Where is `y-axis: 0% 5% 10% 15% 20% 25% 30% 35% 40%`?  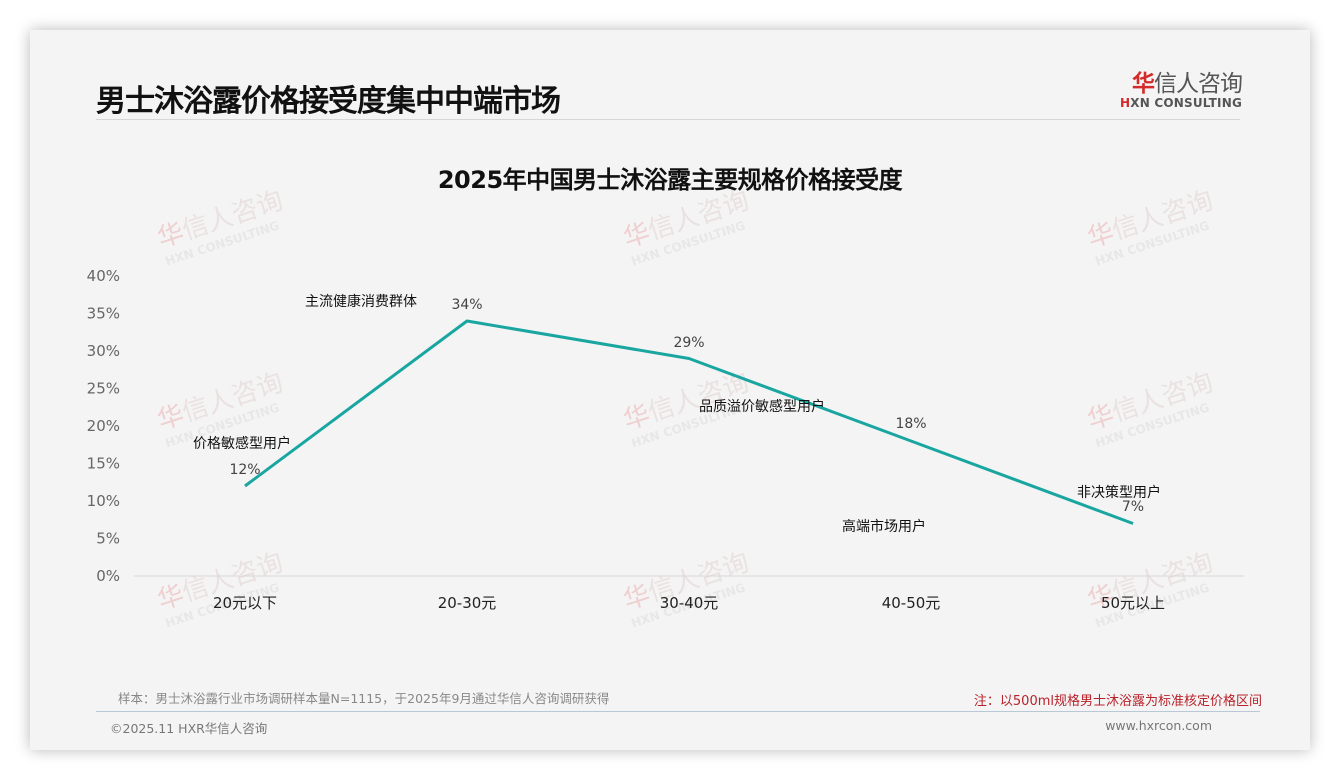 y-axis: 0% 5% 10% 15% 20% 25% 30% 35% 40% is located at coordinates (103, 426).